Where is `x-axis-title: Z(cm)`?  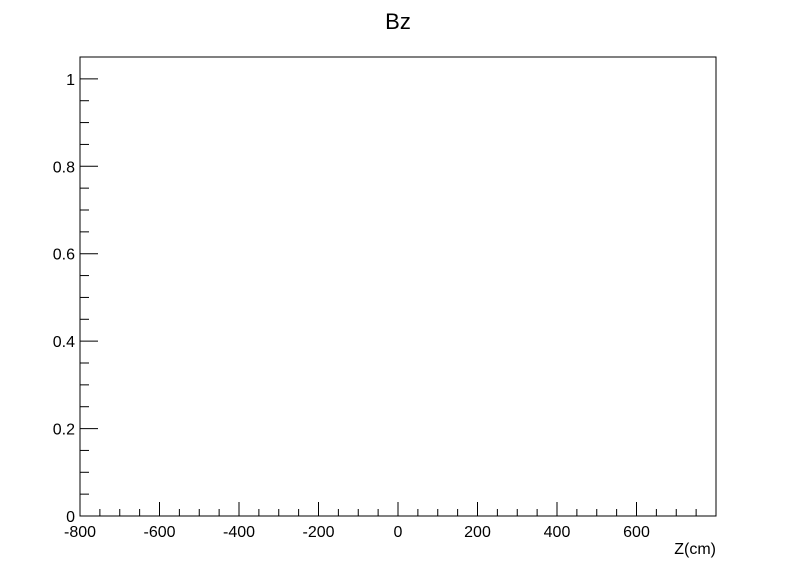
x-axis-title: Z(cm) is located at coordinates (695, 549).